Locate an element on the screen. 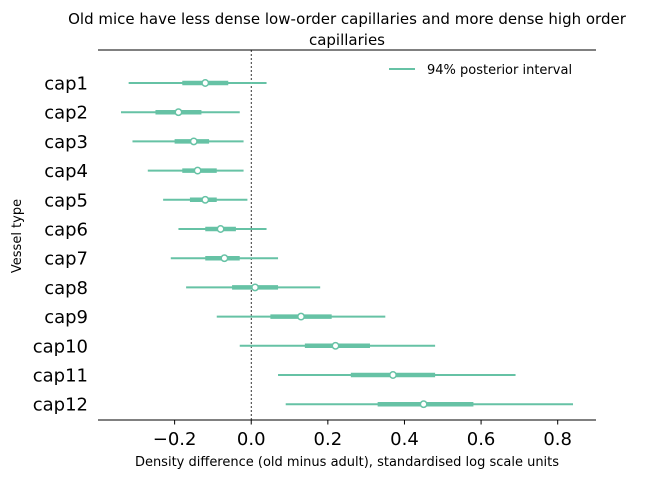 This screenshot has height=478, width=665. y-axis-label: Vessel type is located at coordinates (17, 236).